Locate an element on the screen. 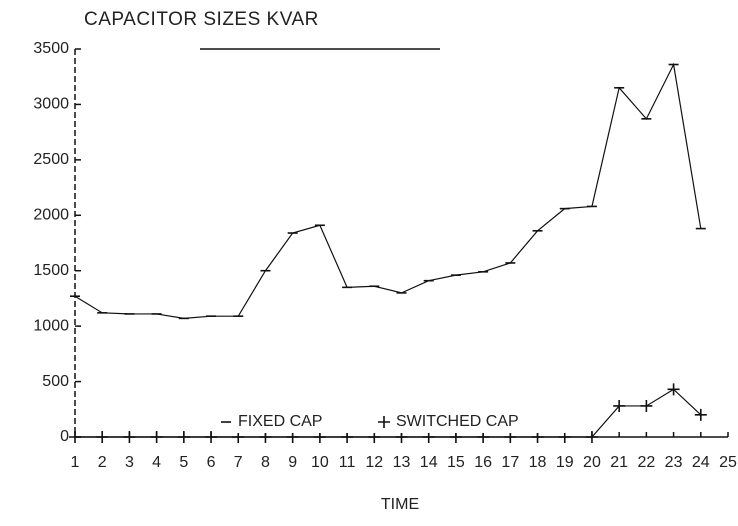  x-tick-label: 18 is located at coordinates (538, 462).